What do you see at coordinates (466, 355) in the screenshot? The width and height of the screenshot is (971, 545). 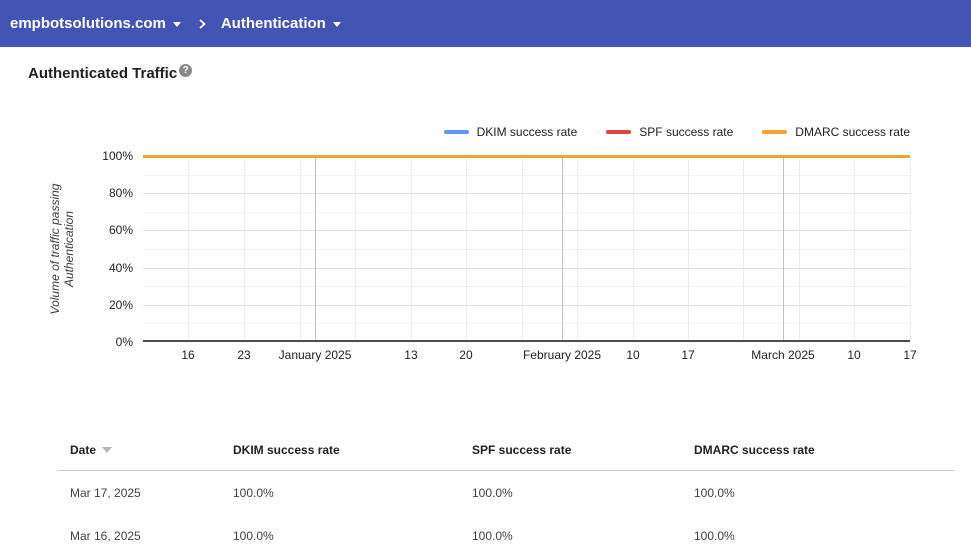 I see `x-tick-label: 20` at bounding box center [466, 355].